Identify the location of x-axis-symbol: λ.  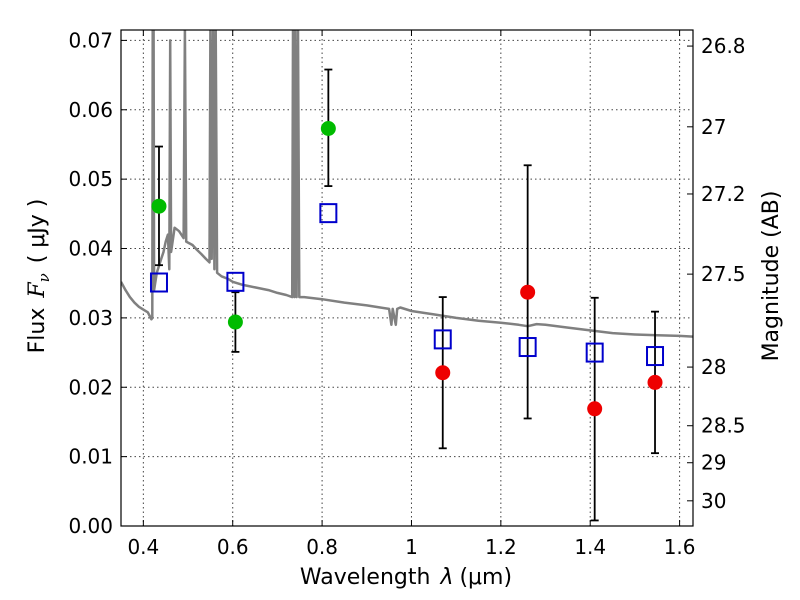
(446, 577).